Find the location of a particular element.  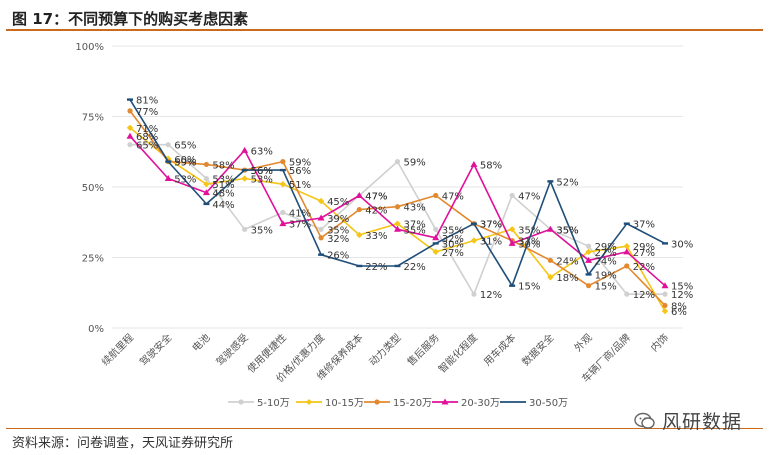

data-label: 71% is located at coordinates (147, 129).